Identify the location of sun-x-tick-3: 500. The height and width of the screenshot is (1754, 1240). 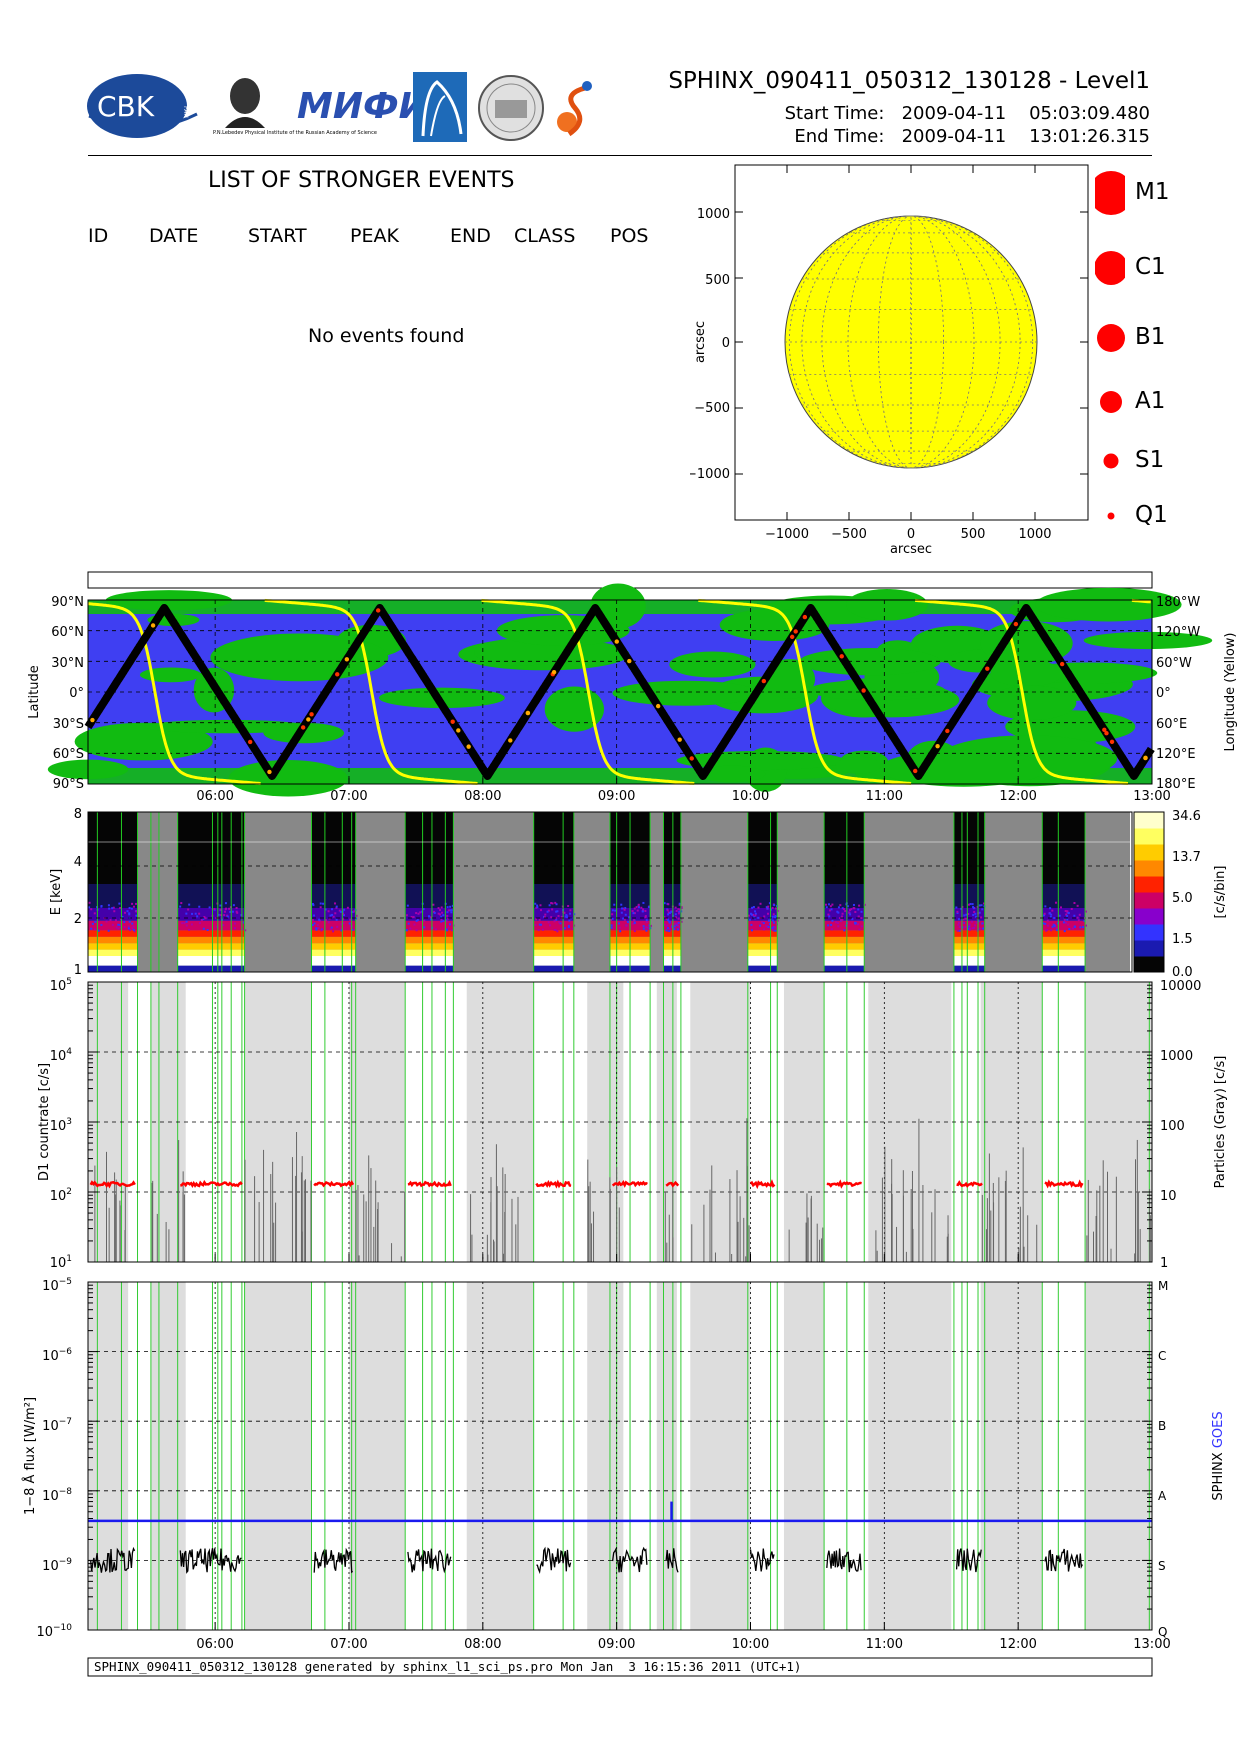
(973, 534).